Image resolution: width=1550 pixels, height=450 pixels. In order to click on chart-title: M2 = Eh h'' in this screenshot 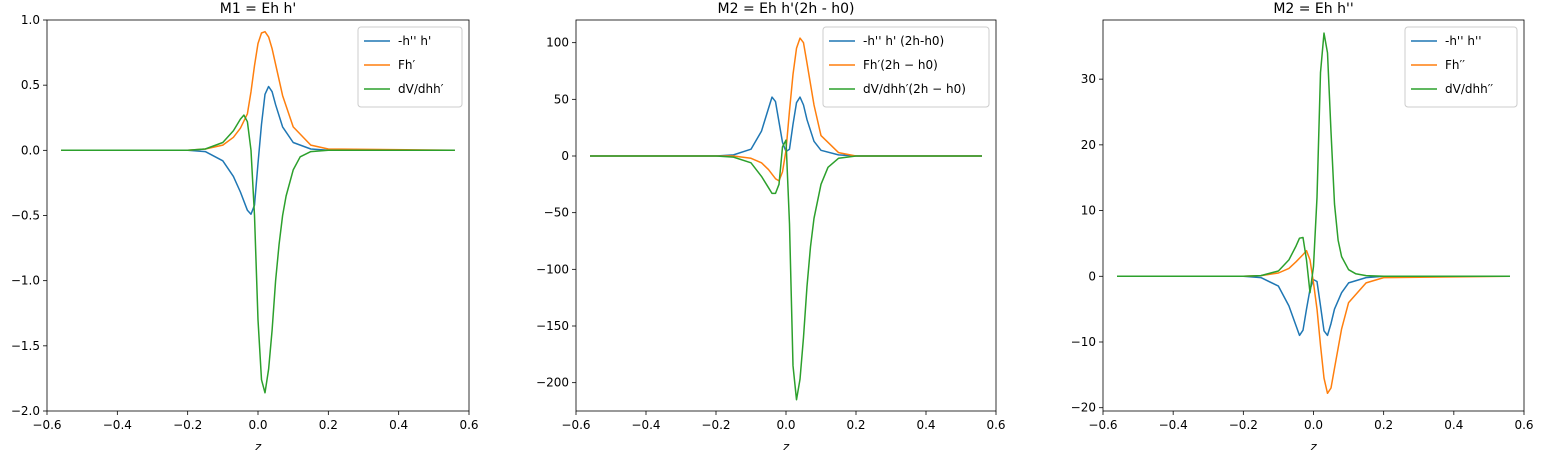, I will do `click(1313, 9)`.